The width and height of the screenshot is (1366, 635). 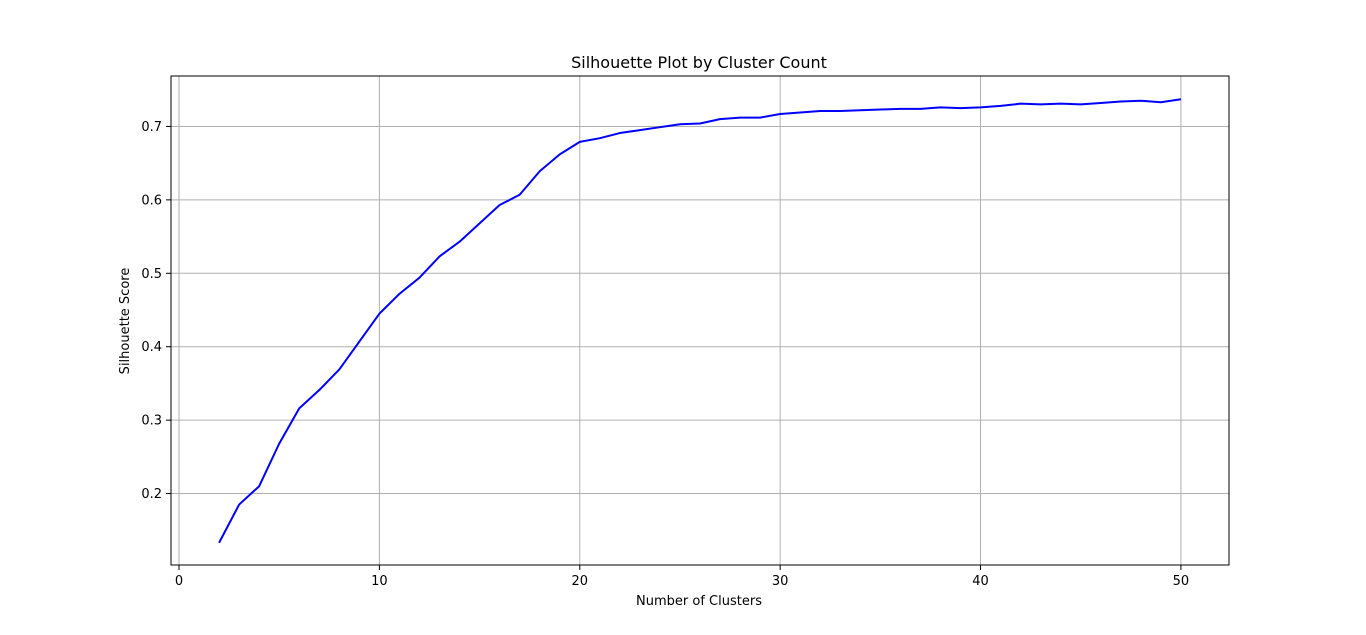 What do you see at coordinates (379, 581) in the screenshot?
I see `x-tick-label: 10` at bounding box center [379, 581].